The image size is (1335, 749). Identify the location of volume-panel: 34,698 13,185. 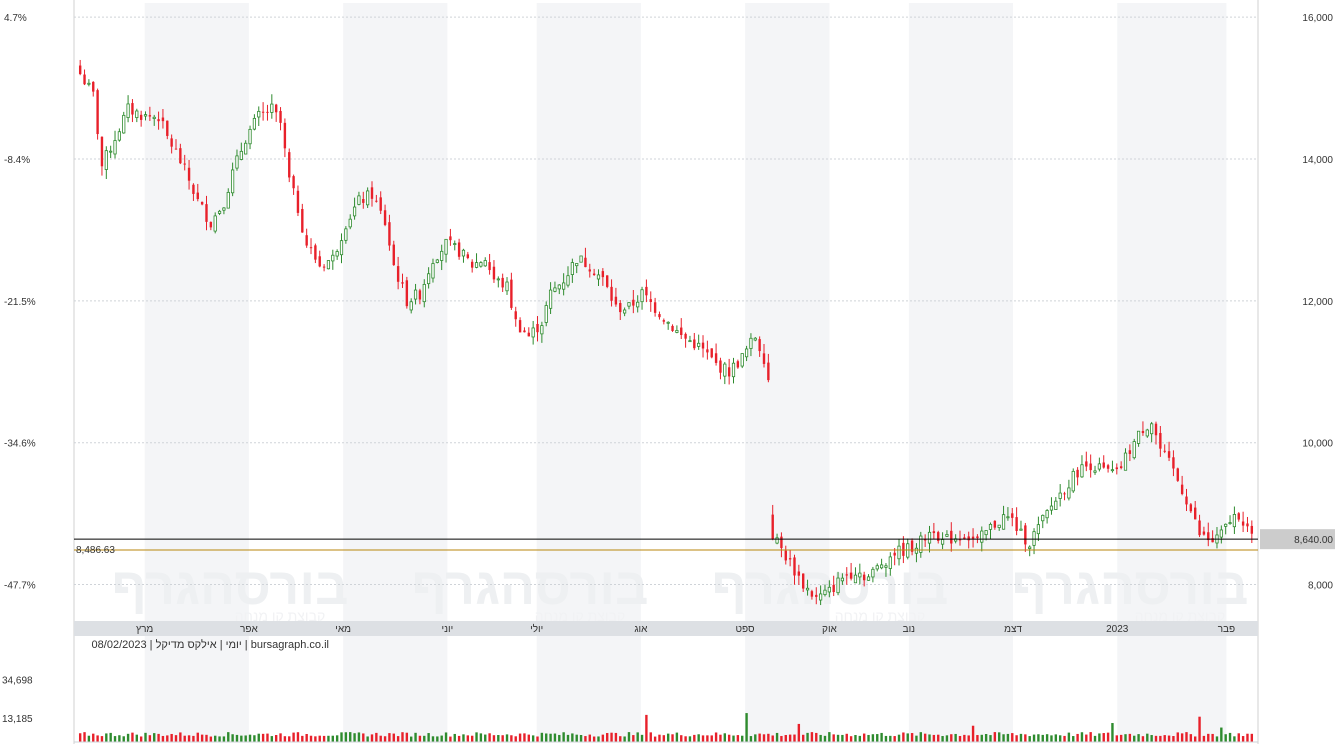
(630, 709).